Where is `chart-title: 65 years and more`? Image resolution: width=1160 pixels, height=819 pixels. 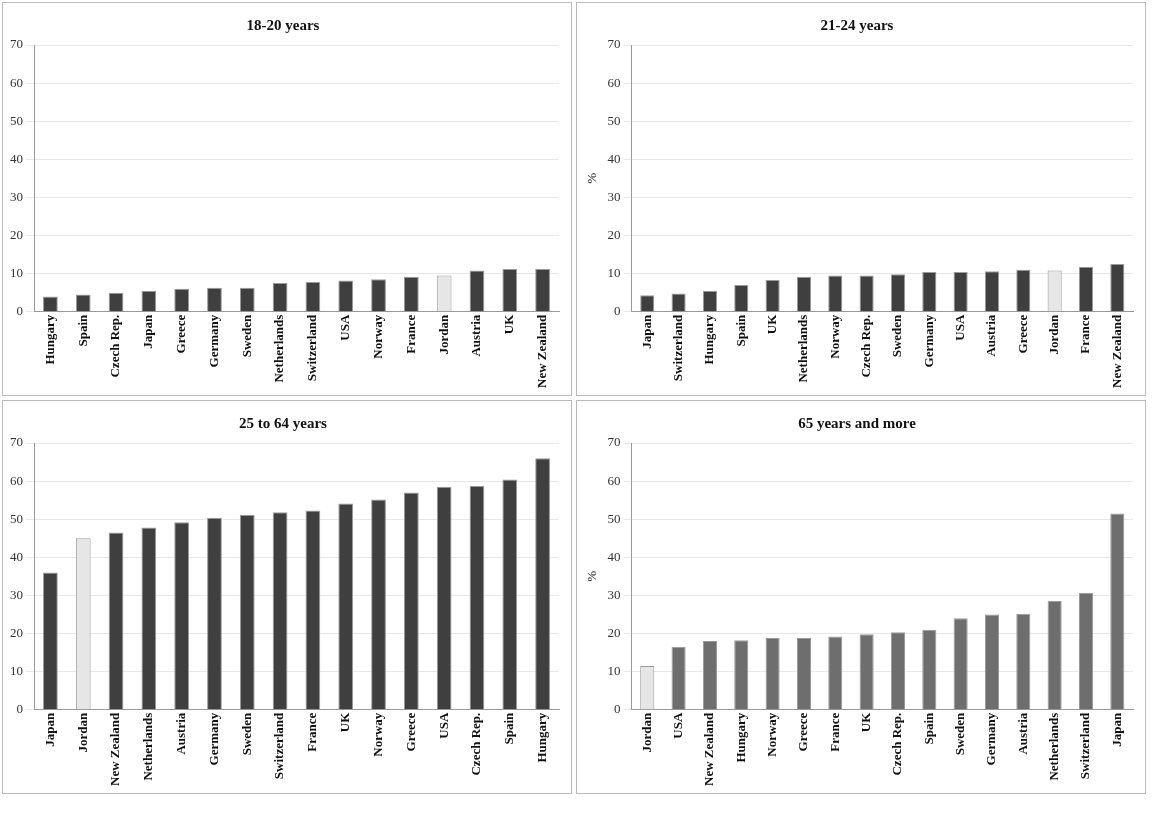 chart-title: 65 years and more is located at coordinates (857, 422).